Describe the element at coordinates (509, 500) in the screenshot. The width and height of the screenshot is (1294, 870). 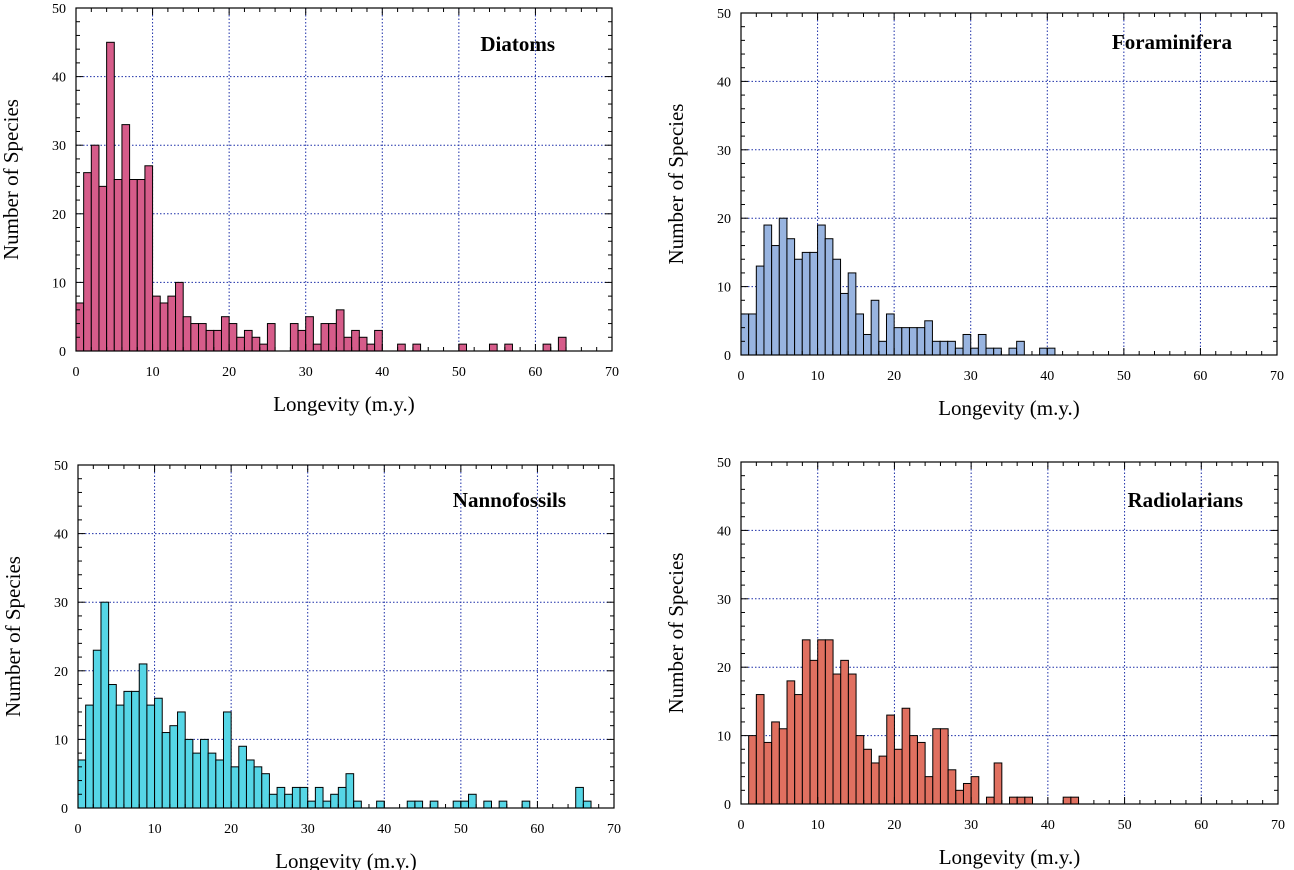
I see `panel-title: Nannofossils` at that location.